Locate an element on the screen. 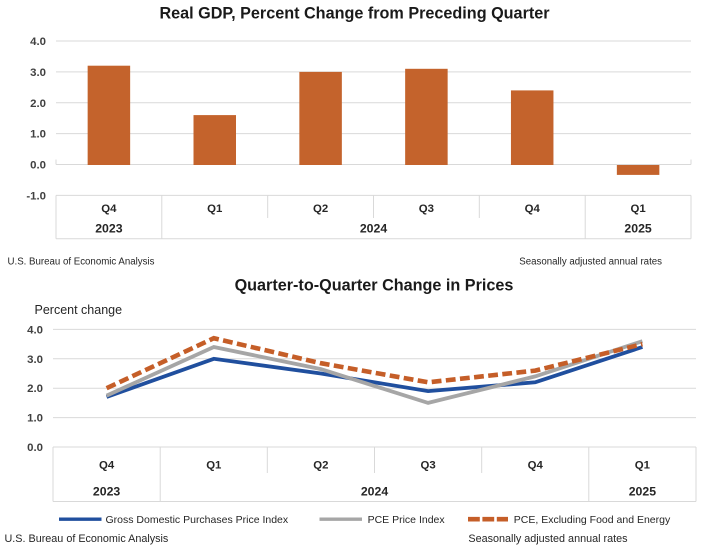 Image resolution: width=708 pixels, height=549 pixels. svg-text: Percent change is located at coordinates (79, 310).